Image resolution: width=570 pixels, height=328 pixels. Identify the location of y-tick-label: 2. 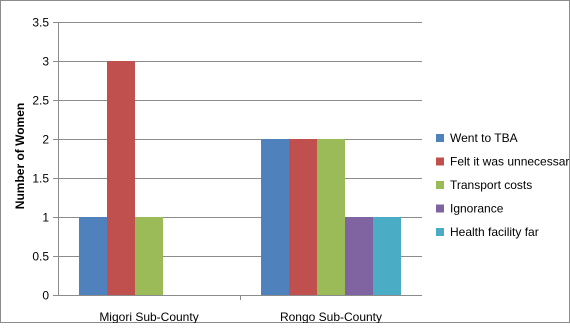
(45, 140).